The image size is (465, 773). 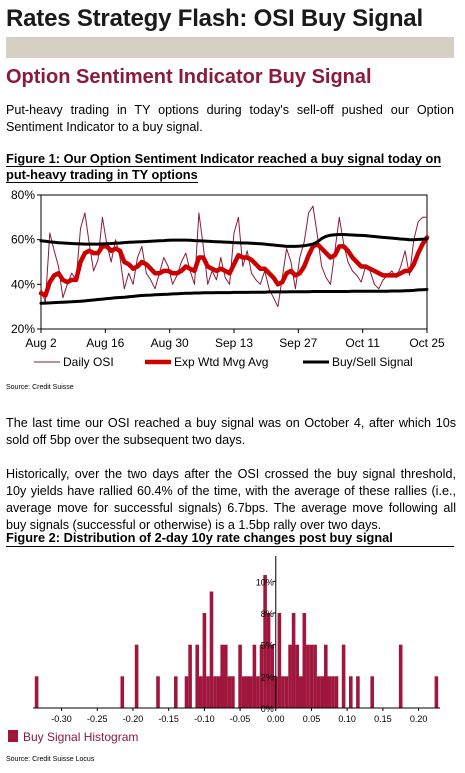 I want to click on y-tick-label: 5%, so click(x=267, y=646).